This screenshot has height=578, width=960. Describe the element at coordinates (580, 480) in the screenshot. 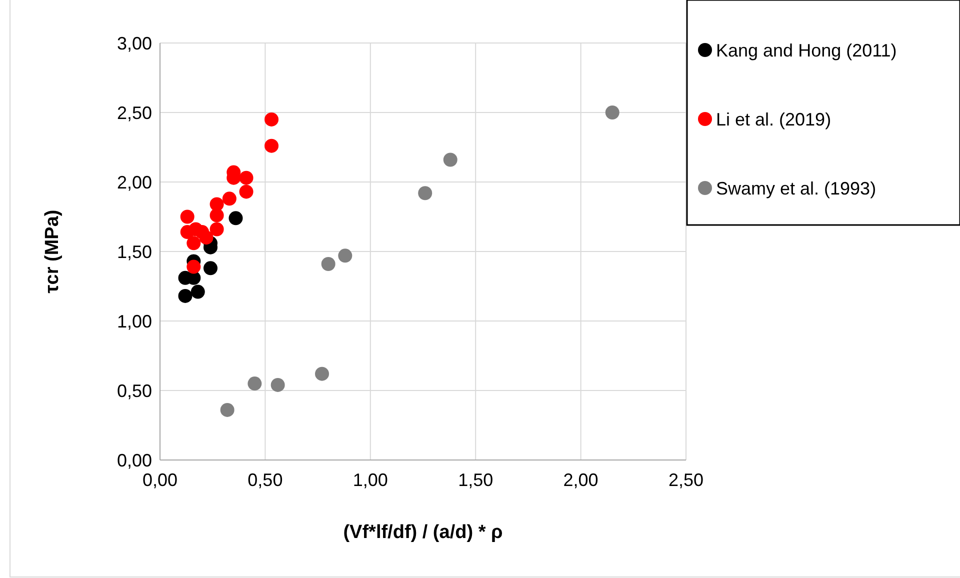

I see `x-tick-label: 2,00` at that location.